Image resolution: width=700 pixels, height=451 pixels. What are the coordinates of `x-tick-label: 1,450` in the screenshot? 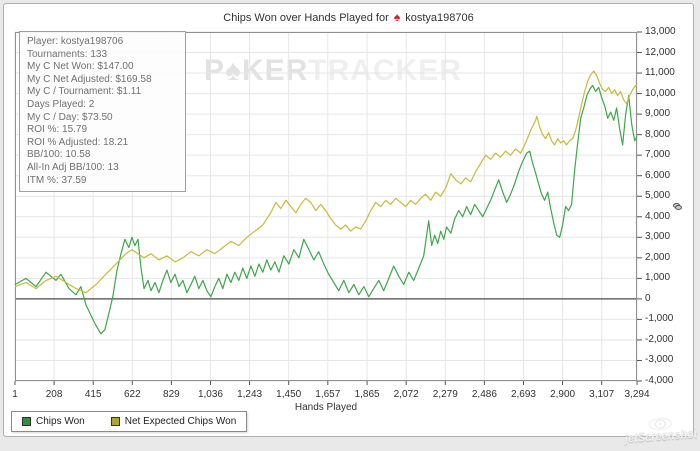 It's located at (289, 394).